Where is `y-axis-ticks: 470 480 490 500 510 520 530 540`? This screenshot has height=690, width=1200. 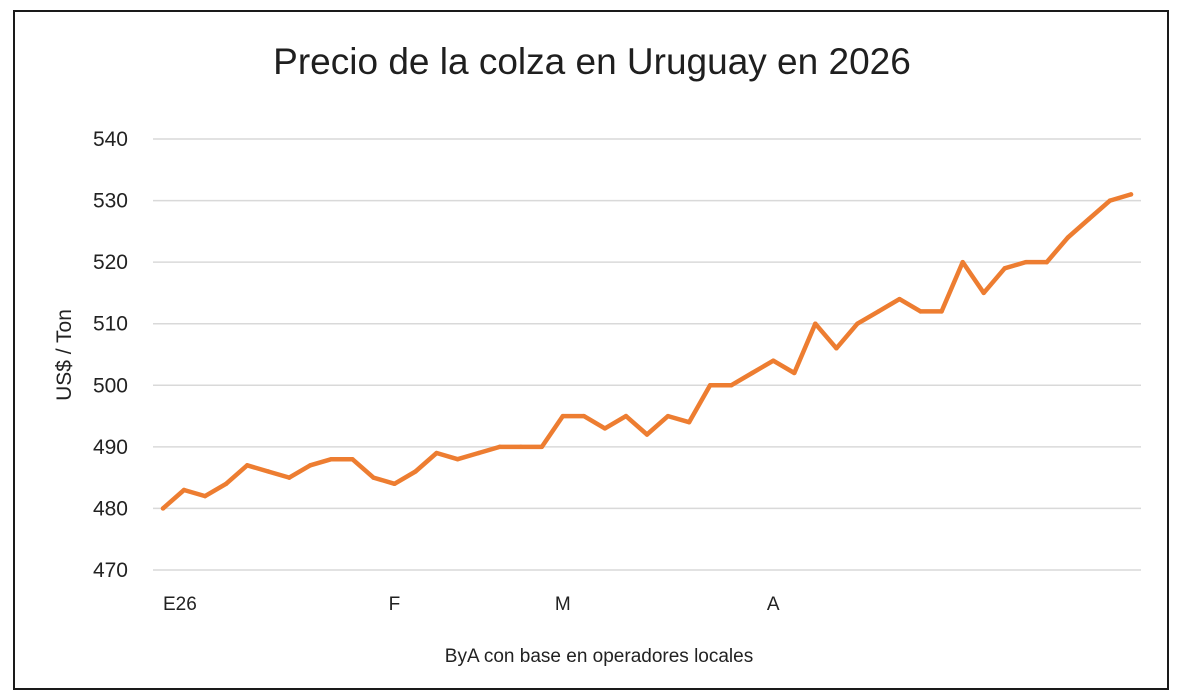 y-axis-ticks: 470 480 490 500 510 520 530 540 is located at coordinates (110, 355).